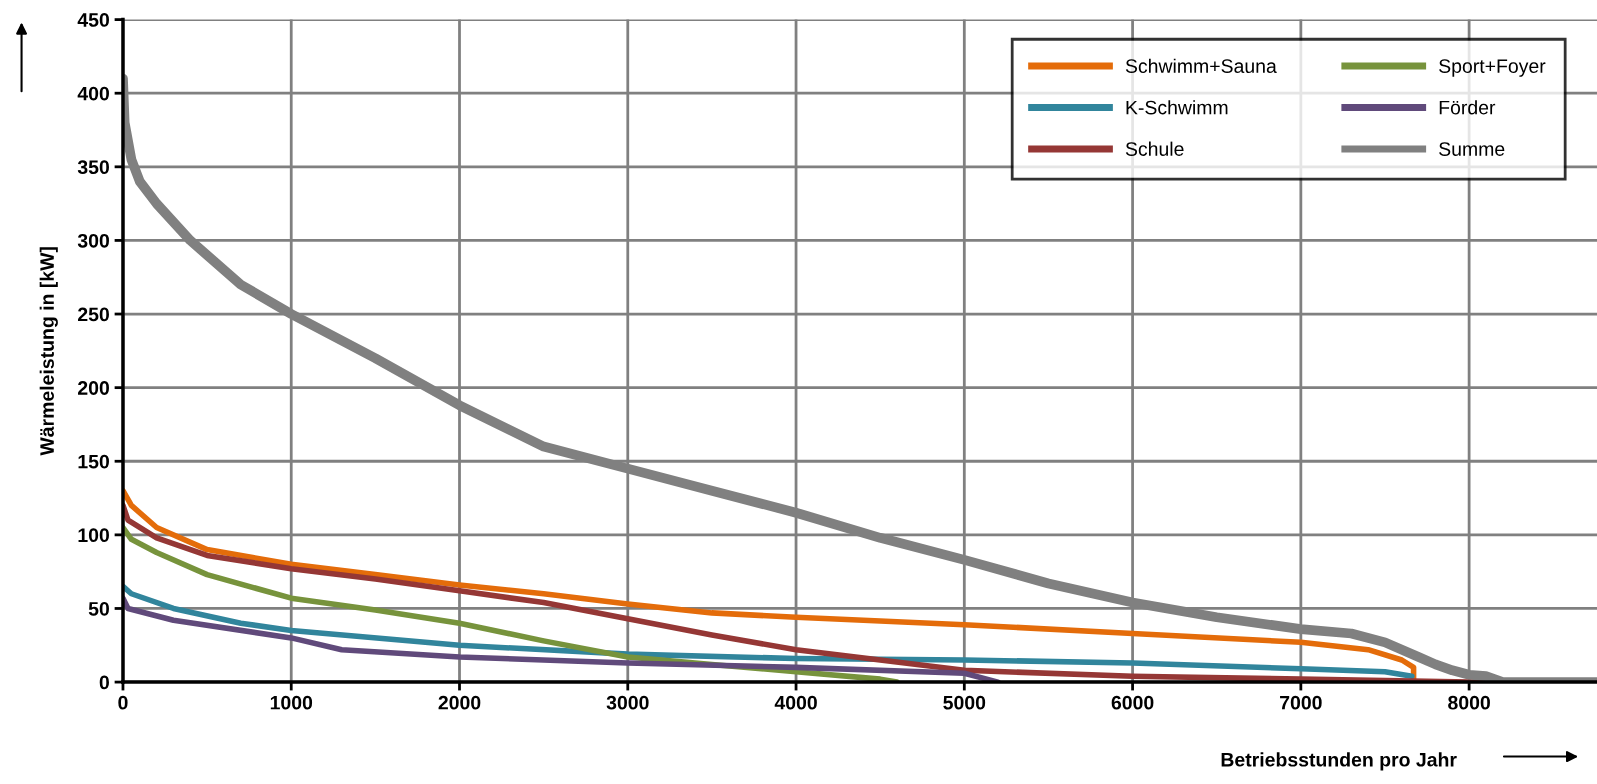  Describe the element at coordinates (93, 535) in the screenshot. I see `y-tick-label: 100` at that location.